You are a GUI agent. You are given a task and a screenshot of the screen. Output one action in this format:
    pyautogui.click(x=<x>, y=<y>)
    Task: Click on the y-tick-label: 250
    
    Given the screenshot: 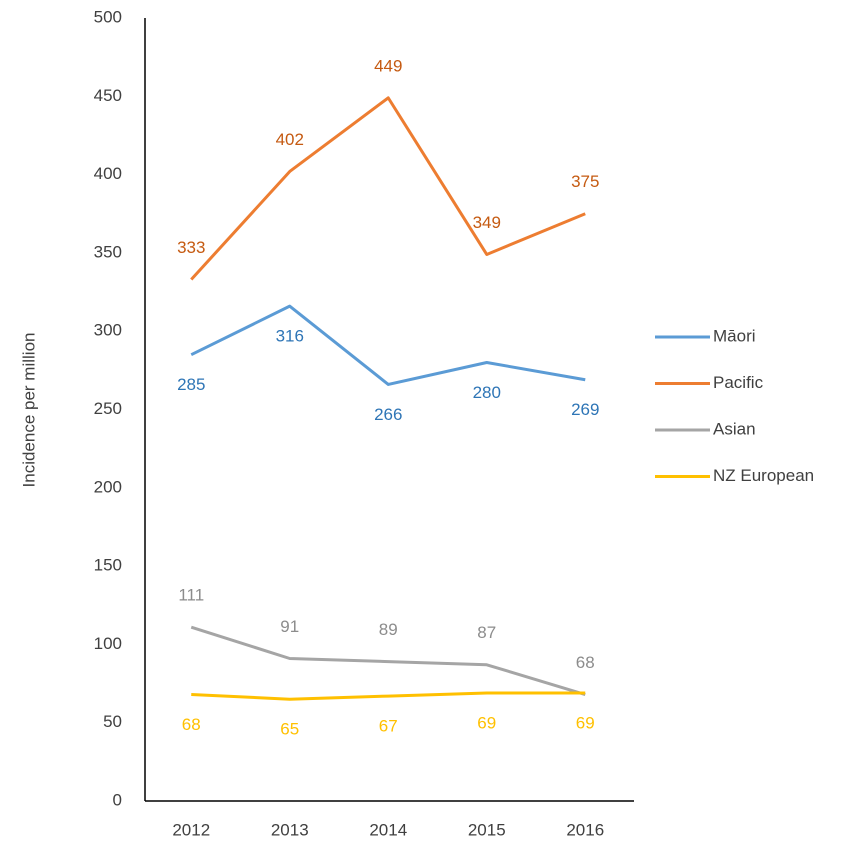 What is the action you would take?
    pyautogui.click(x=108, y=408)
    